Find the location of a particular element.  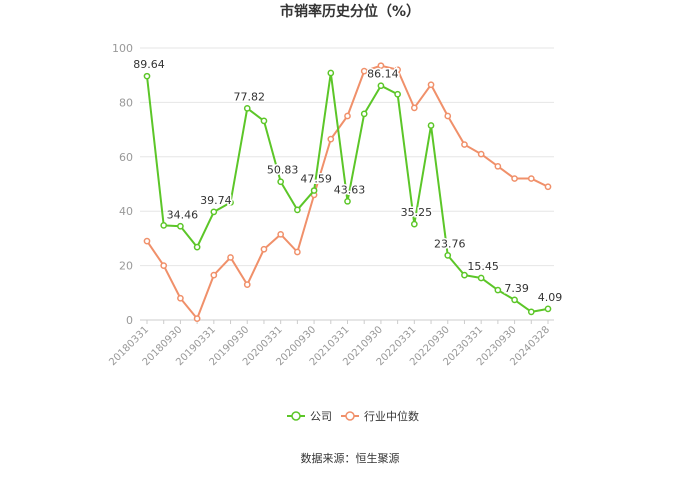

legend-item-company: 公司 is located at coordinates (309, 416).